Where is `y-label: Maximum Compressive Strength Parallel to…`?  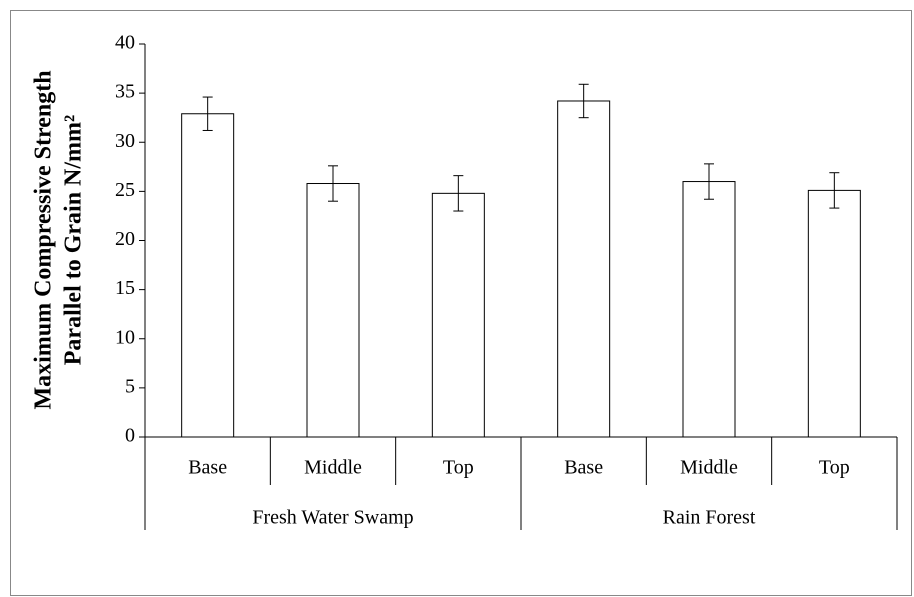
y-label: Maximum Compressive Strength Parallel to… is located at coordinates (59, 239).